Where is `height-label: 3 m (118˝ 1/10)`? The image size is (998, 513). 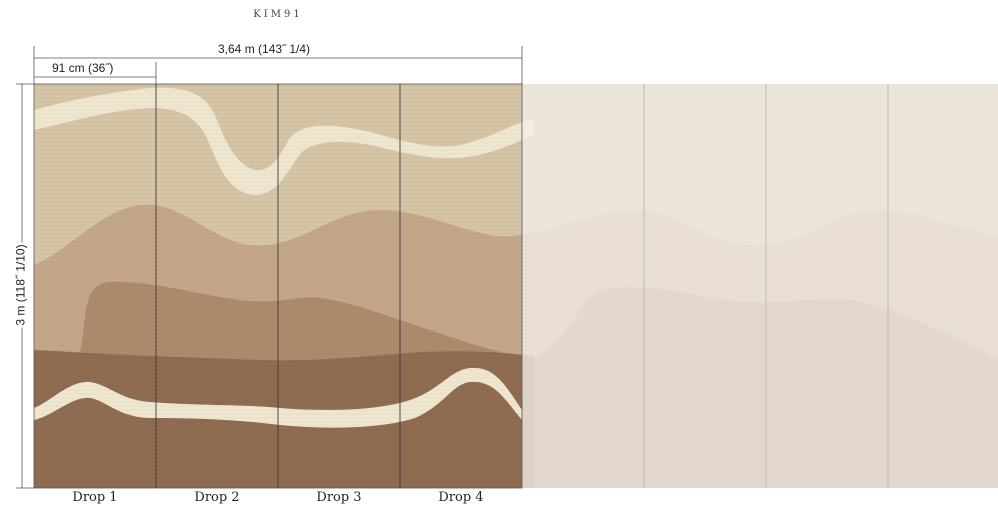 height-label: 3 m (118˝ 1/10) is located at coordinates (20, 285).